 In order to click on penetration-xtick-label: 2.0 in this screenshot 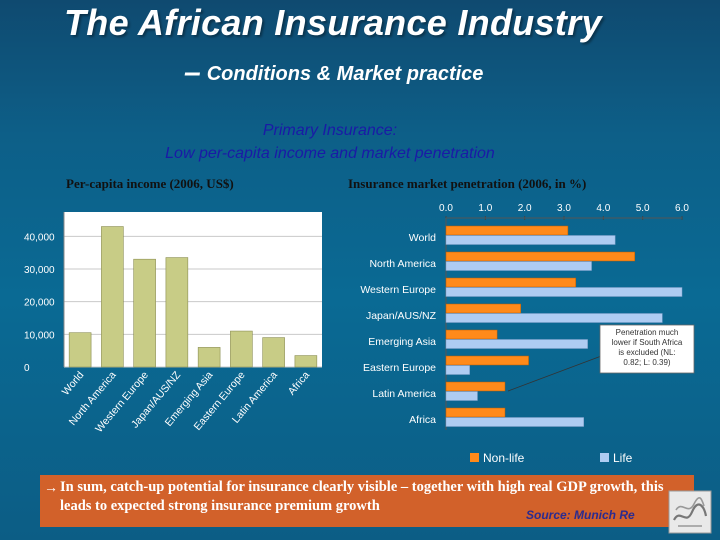, I will do `click(525, 208)`.